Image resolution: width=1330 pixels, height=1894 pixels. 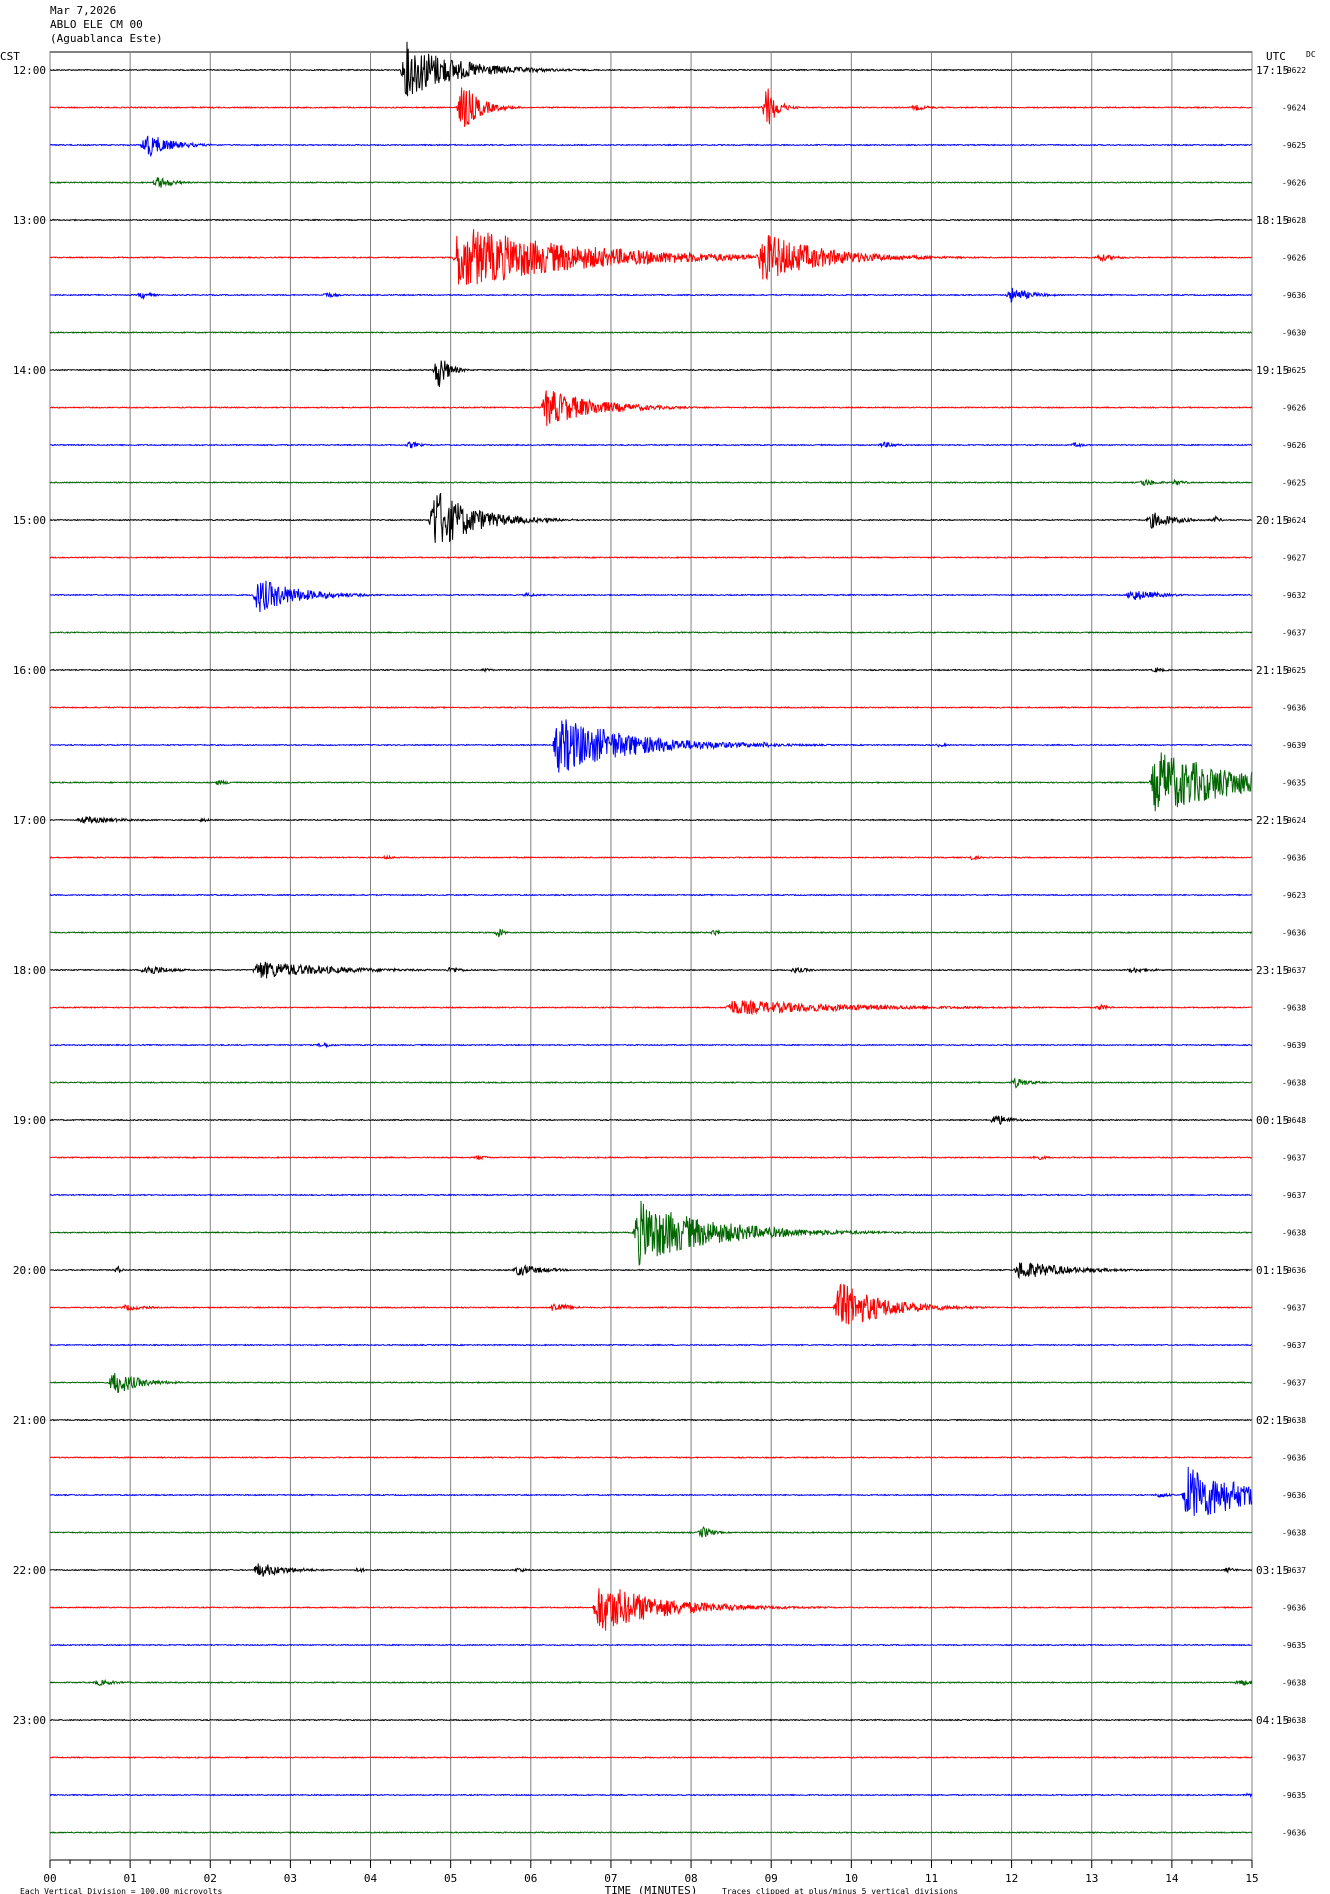 I want to click on dc-offset-label: -9622, so click(x=1294, y=70).